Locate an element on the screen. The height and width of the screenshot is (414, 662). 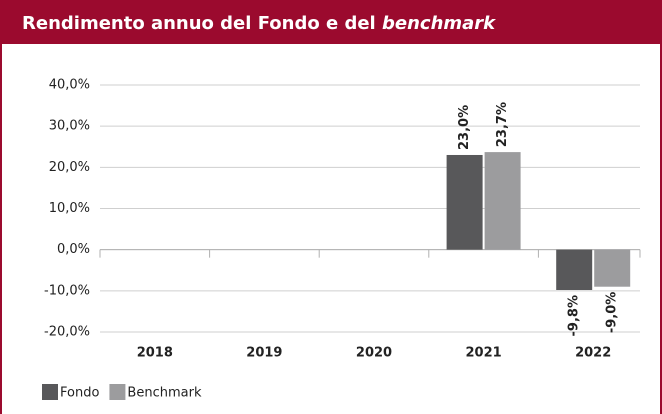
header-band is located at coordinates (331, 22).